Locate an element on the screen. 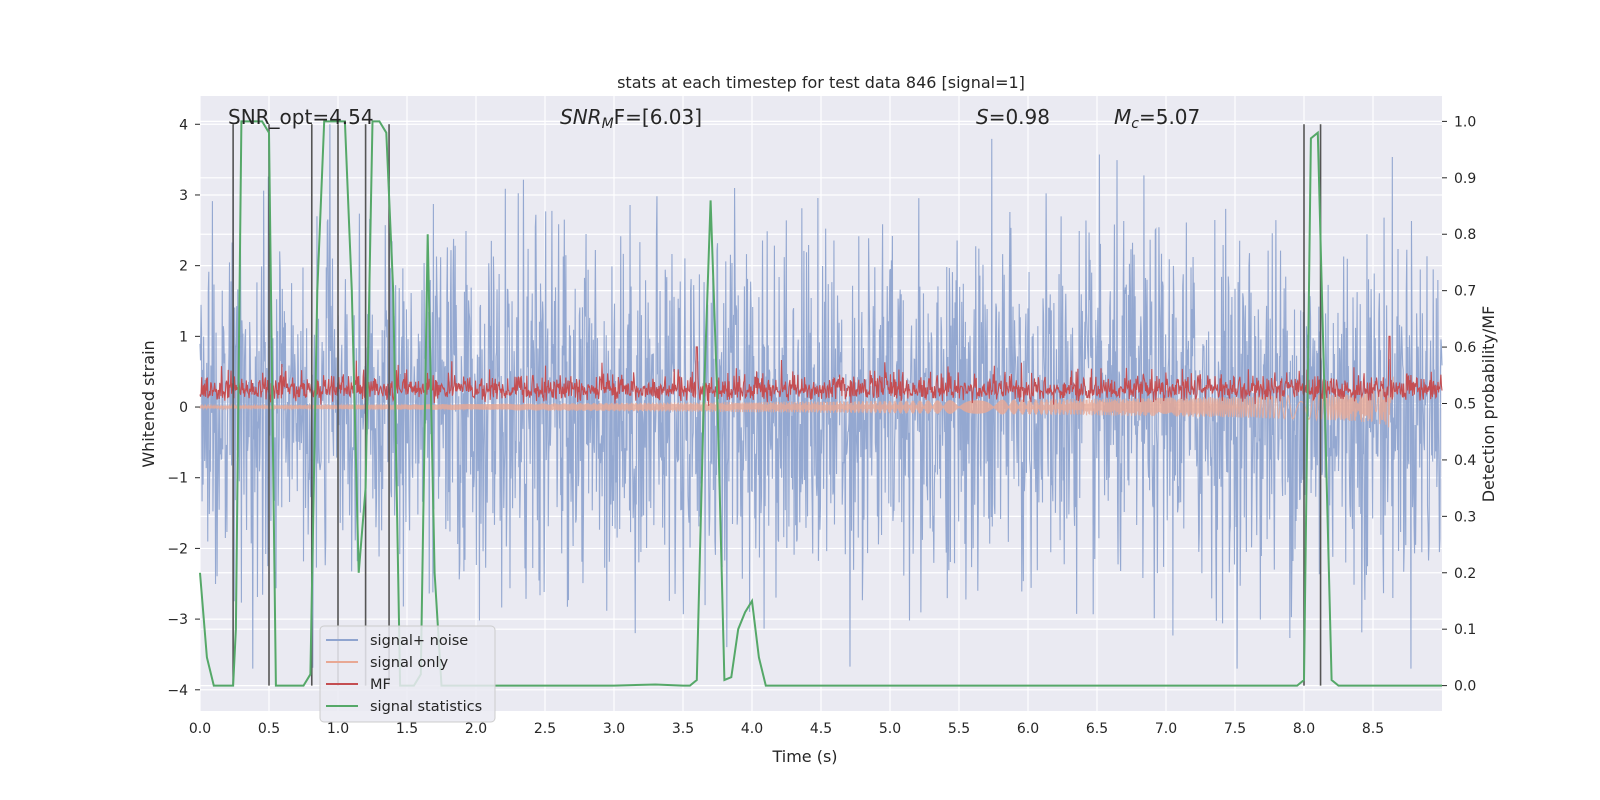 This screenshot has width=1600, height=800. y-tick-label-3: 1 is located at coordinates (183, 337).